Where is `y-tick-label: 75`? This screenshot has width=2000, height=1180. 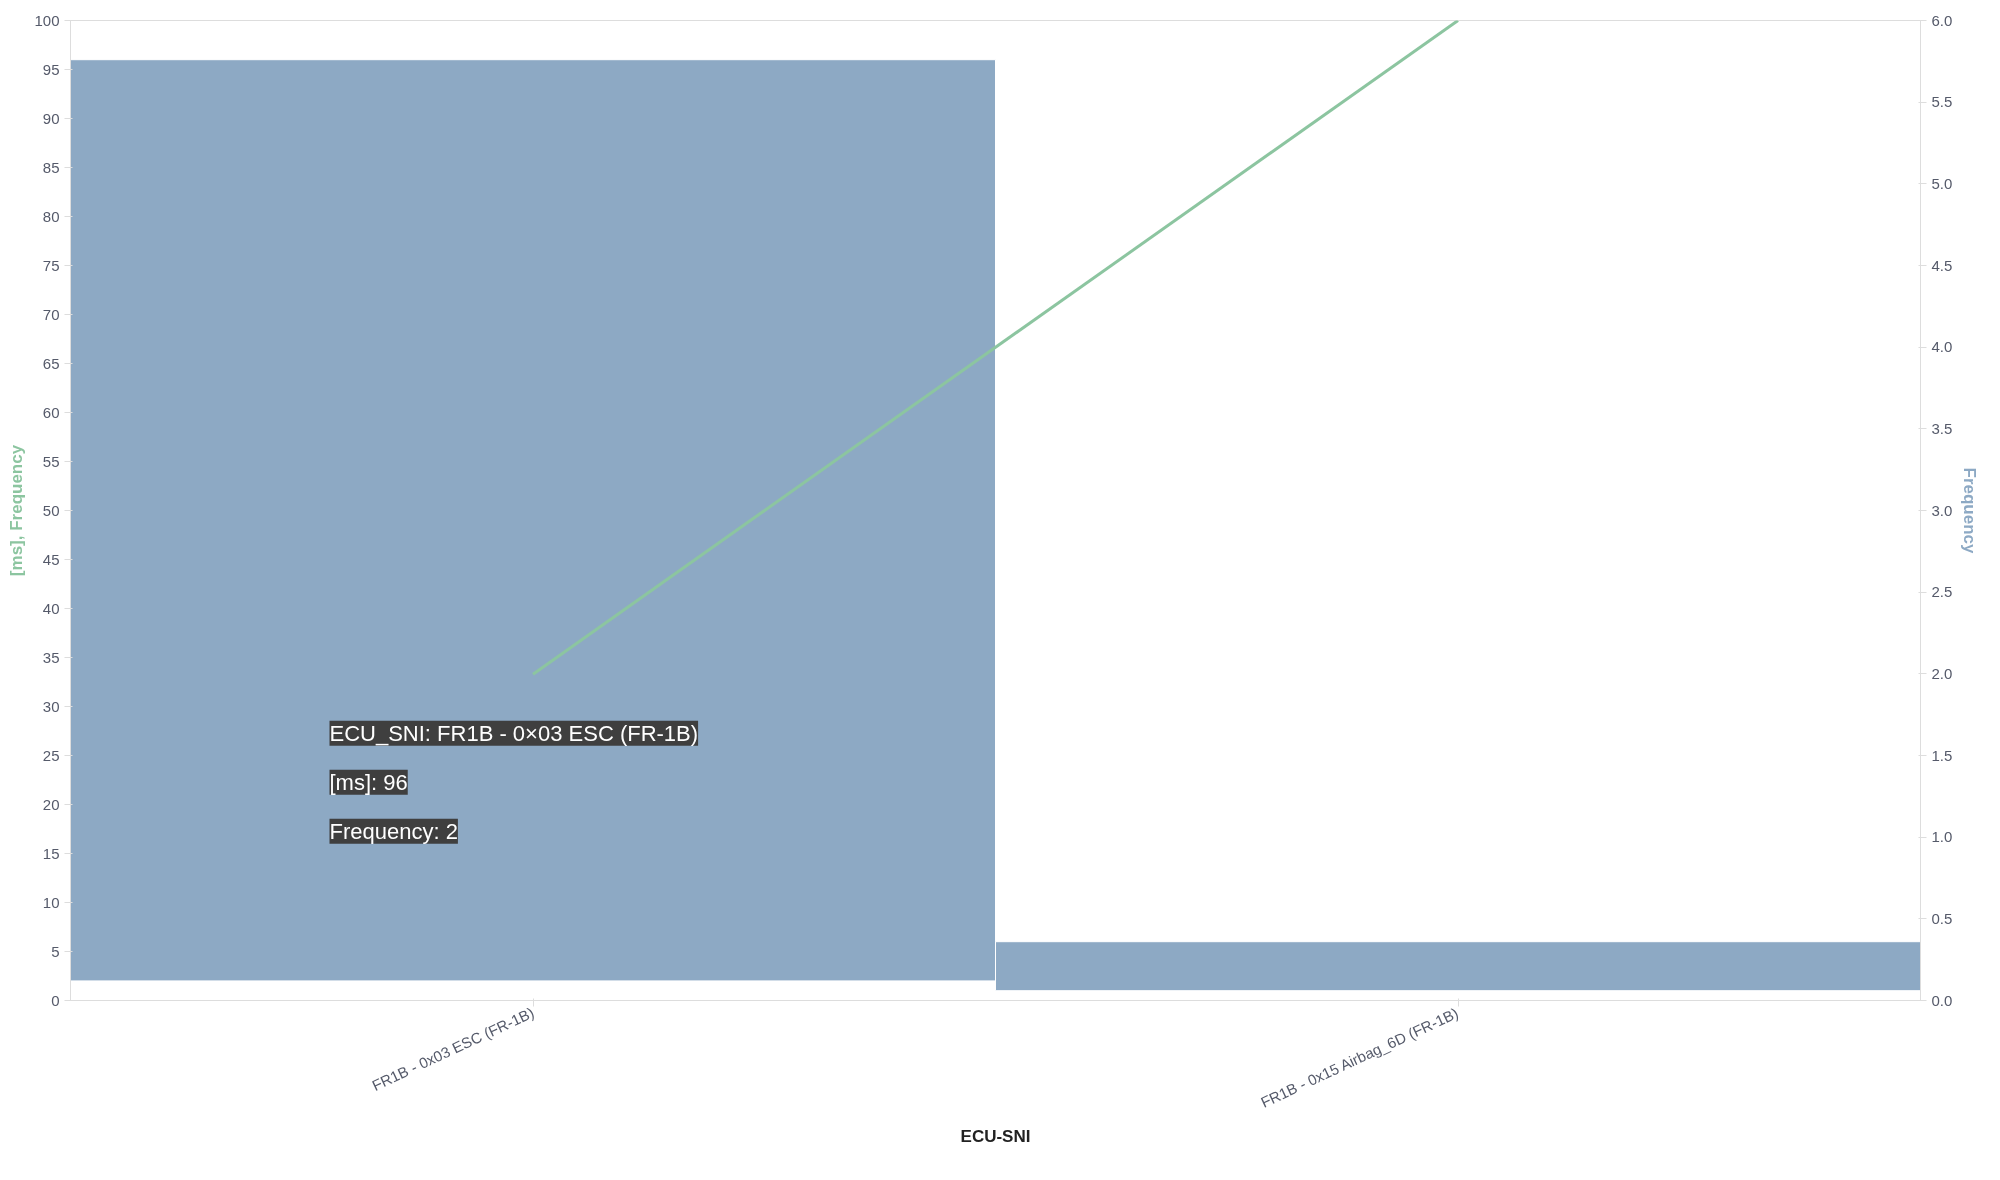 y-tick-label: 75 is located at coordinates (51, 265).